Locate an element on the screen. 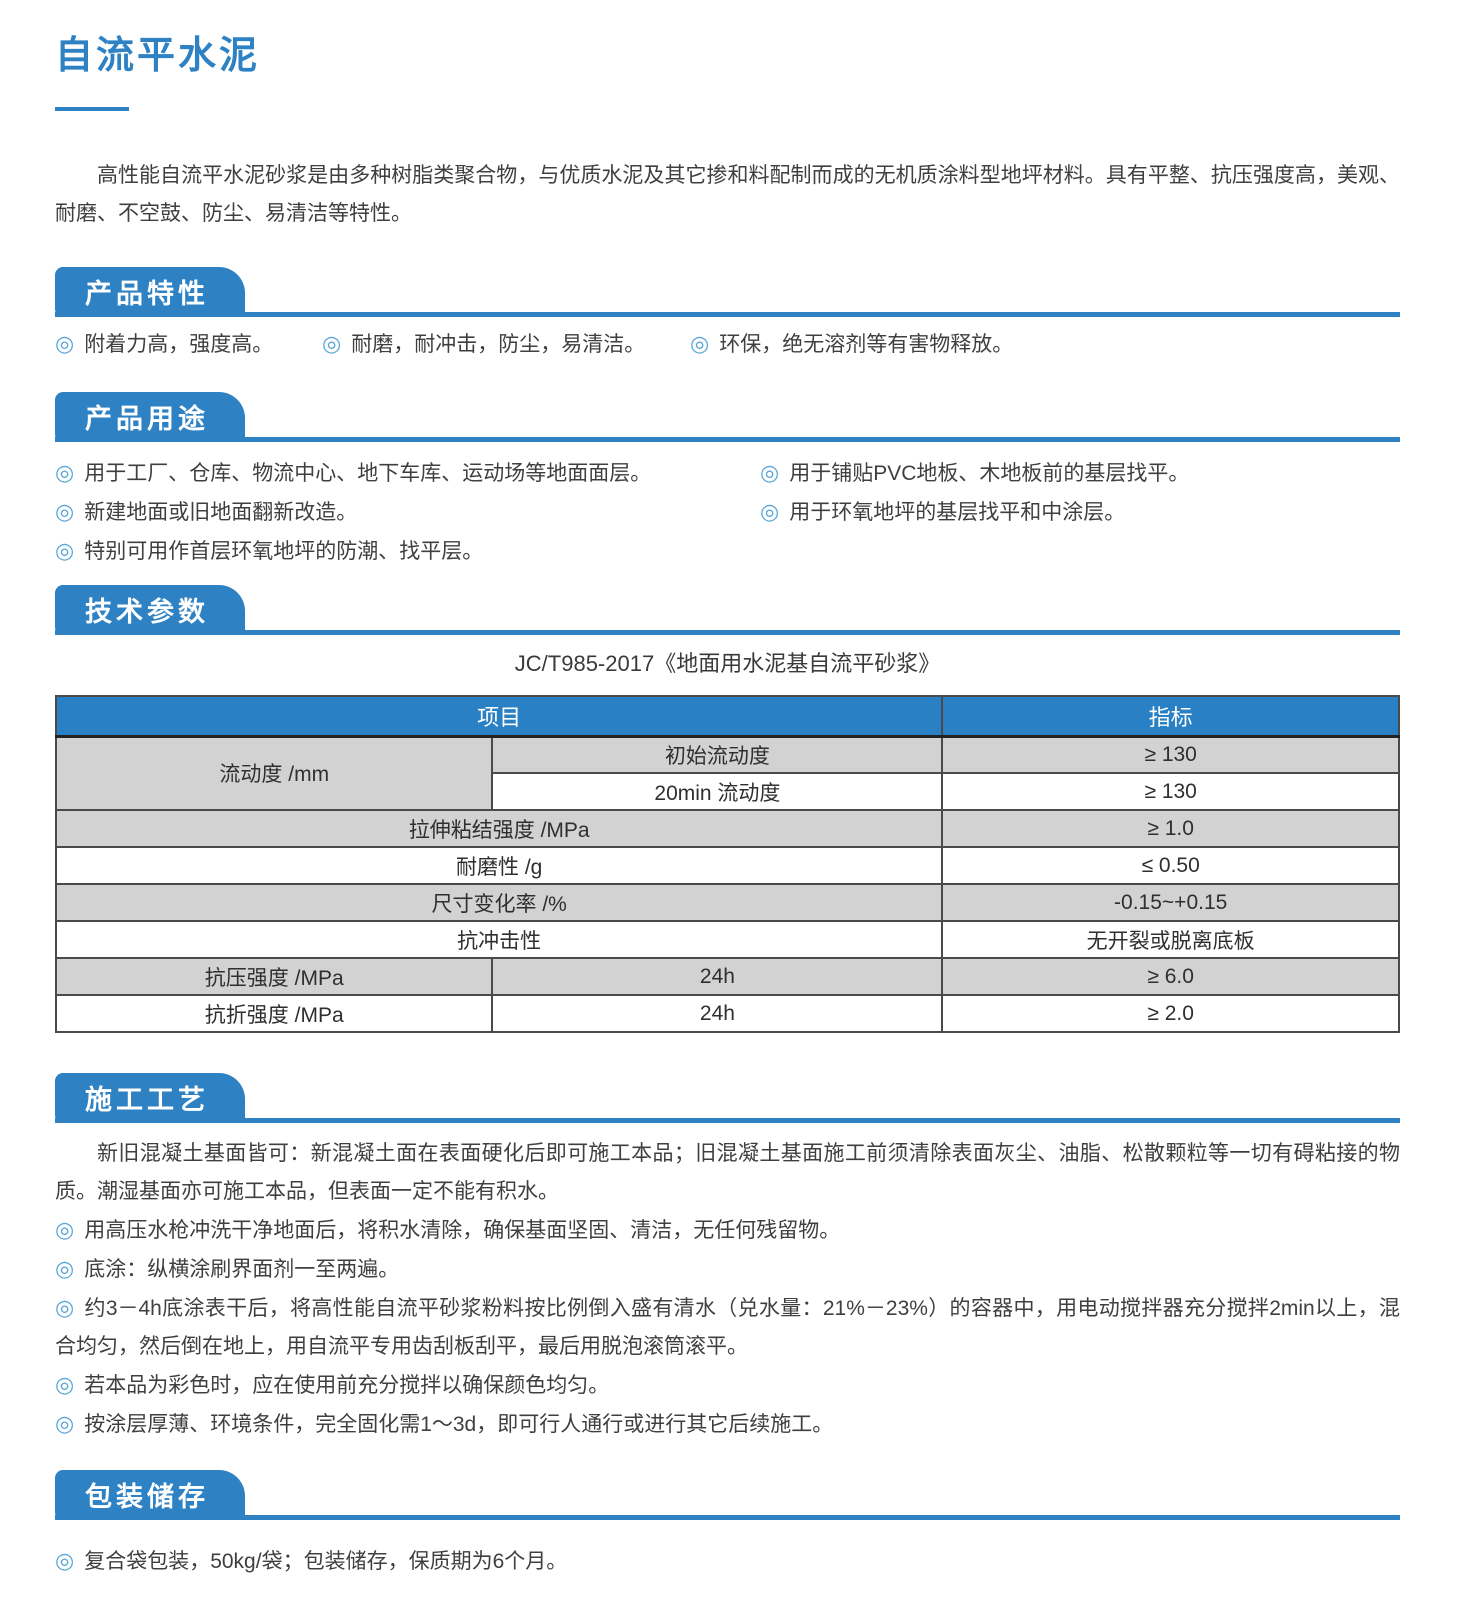 This screenshot has height=1621, width=1459. table-row: 抗压强度 /MPa 24h ≥ 6.0 is located at coordinates (727, 976).